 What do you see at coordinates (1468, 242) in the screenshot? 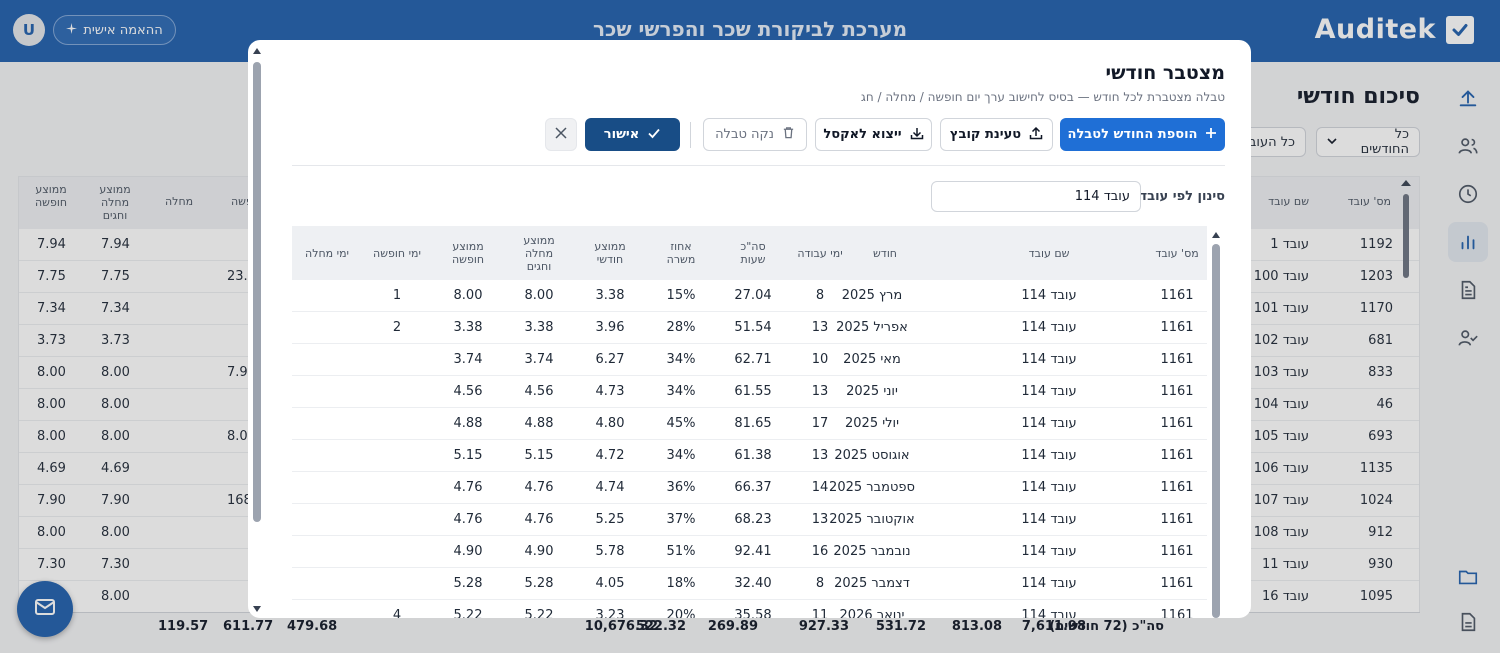
I see `bar-chart-icon` at bounding box center [1468, 242].